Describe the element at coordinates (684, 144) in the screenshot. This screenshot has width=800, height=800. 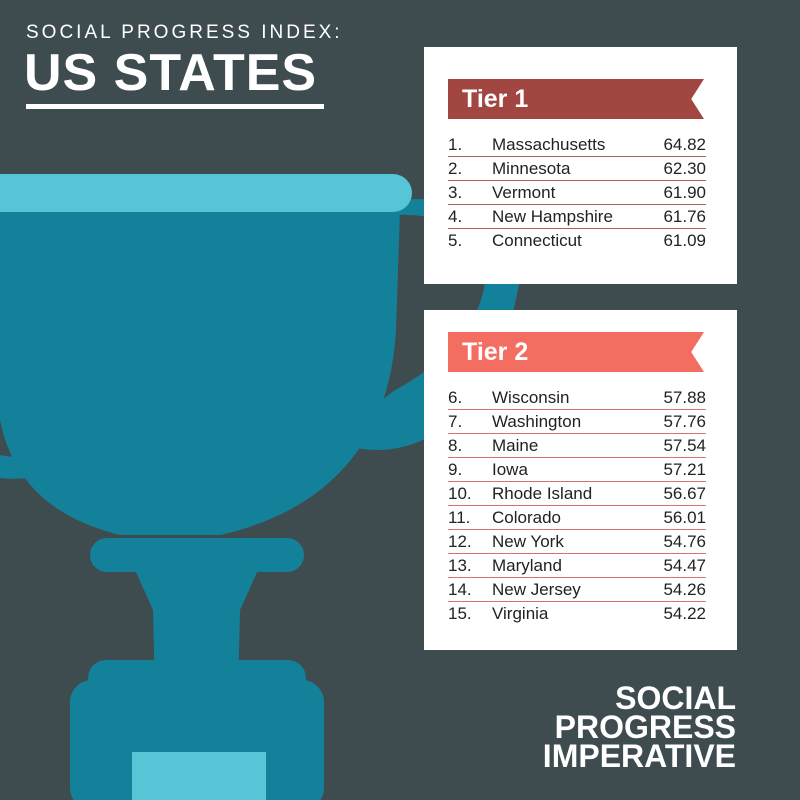
I see `score: 64.82` at that location.